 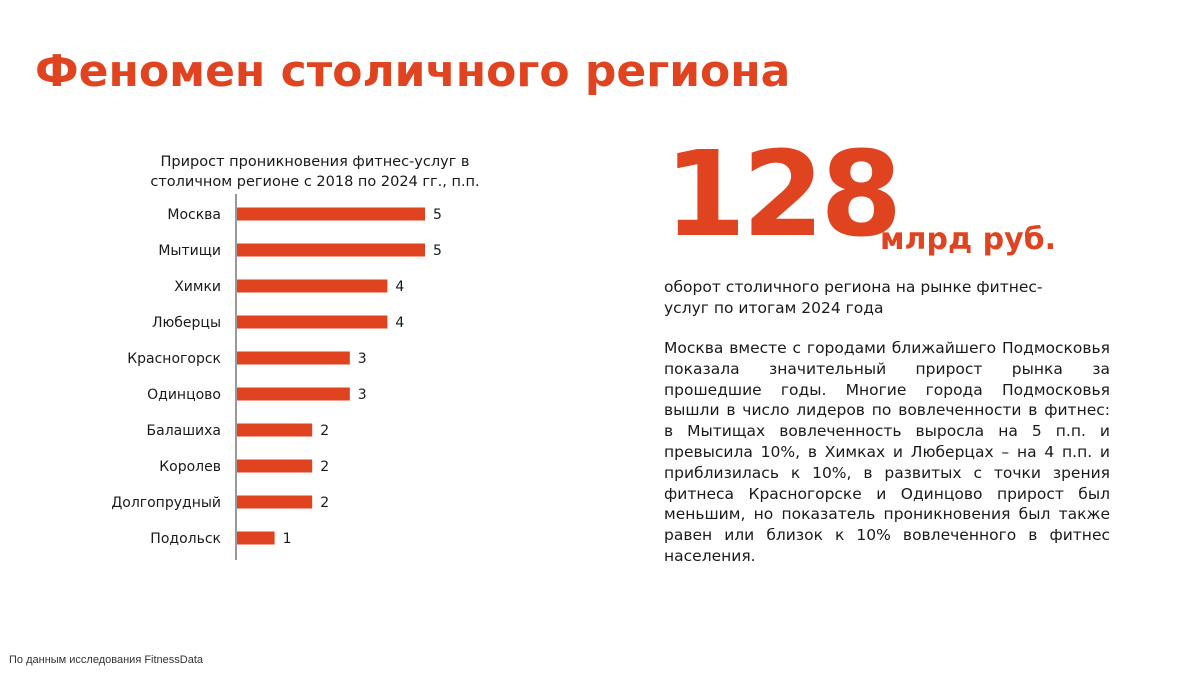 What do you see at coordinates (287, 539) in the screenshot?
I see `bar-value-label: 1` at bounding box center [287, 539].